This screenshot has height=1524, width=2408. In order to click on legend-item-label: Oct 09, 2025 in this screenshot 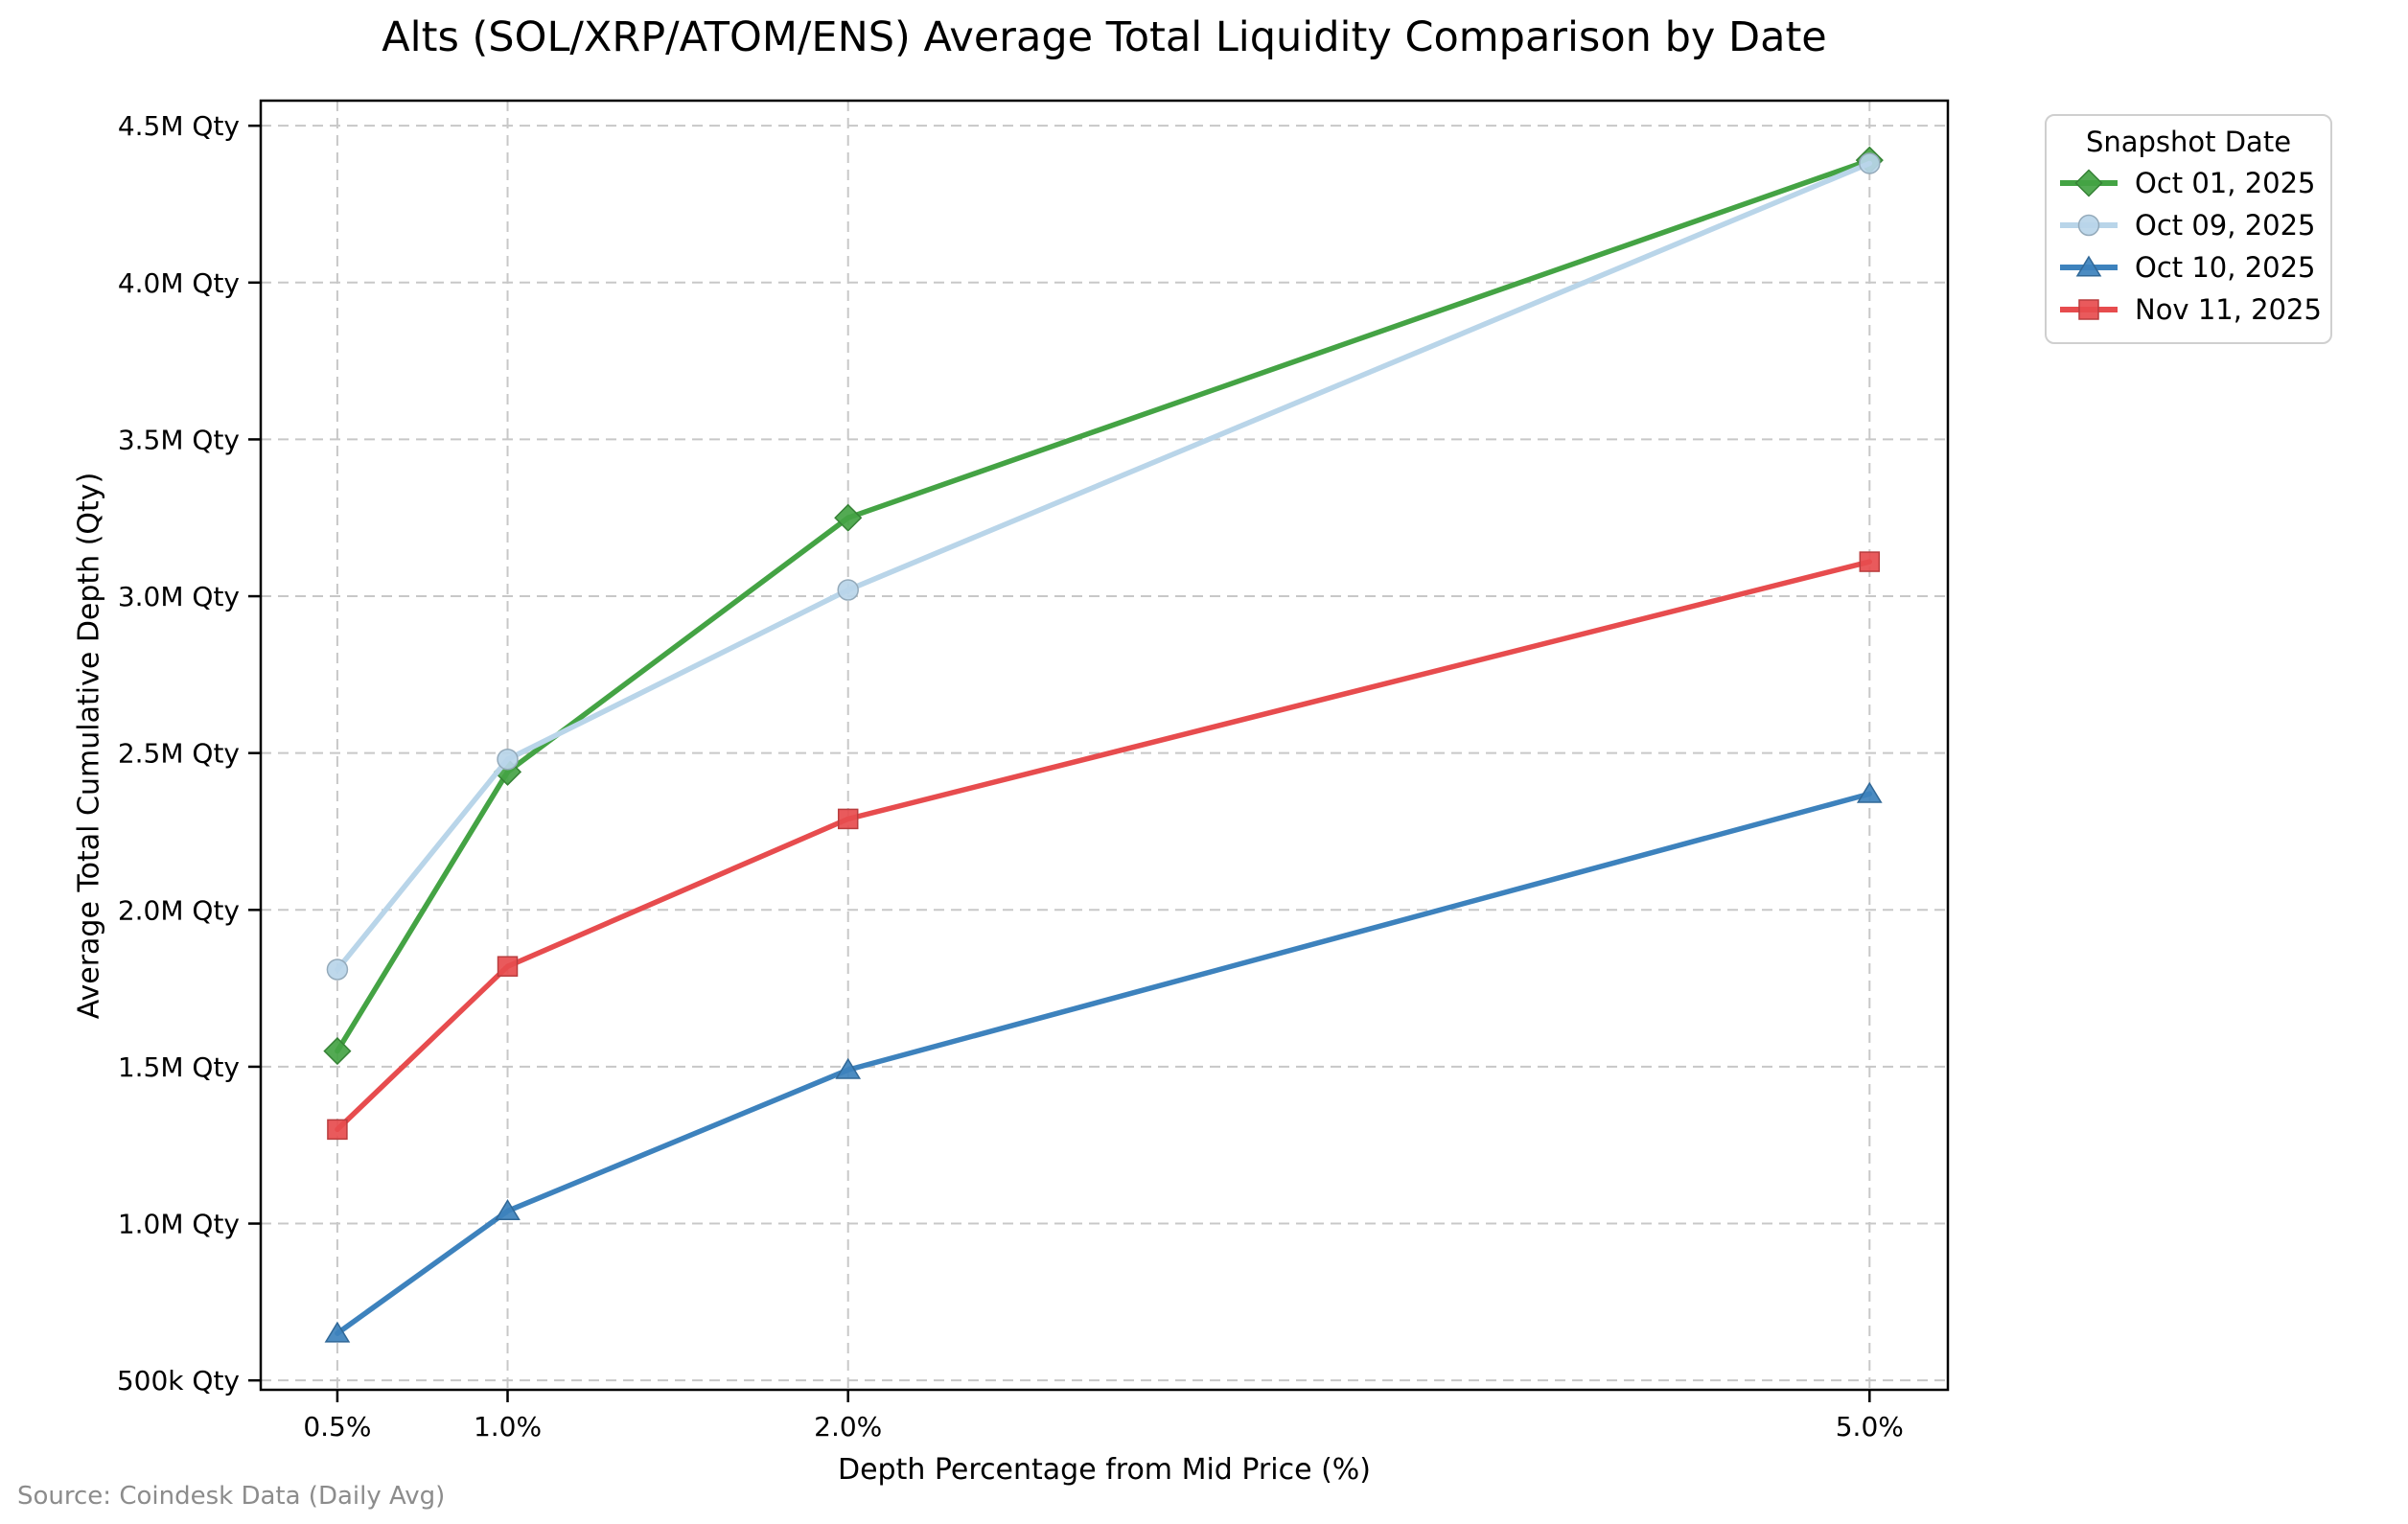, I will do `click(2225, 225)`.